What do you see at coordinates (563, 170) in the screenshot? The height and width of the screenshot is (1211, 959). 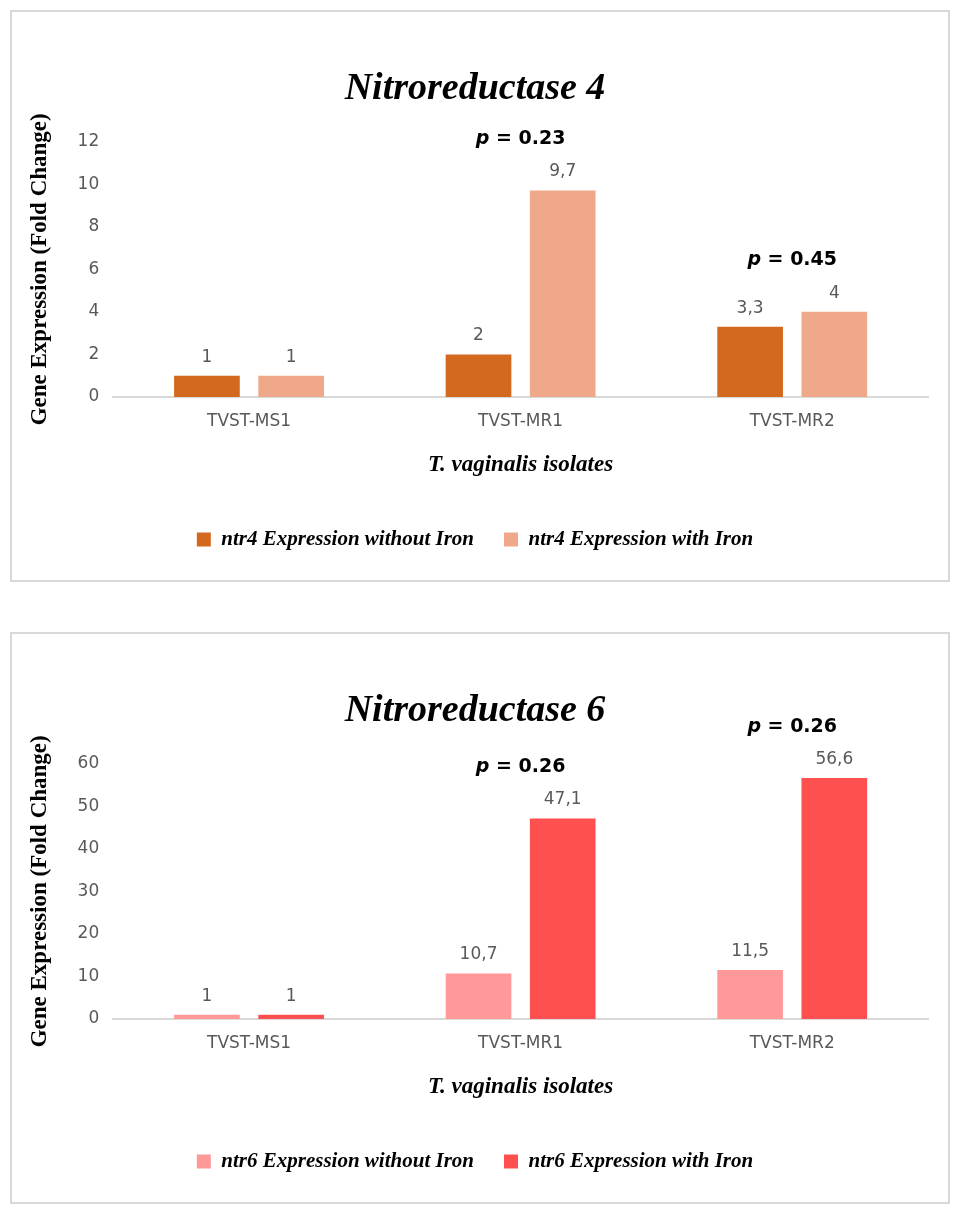 I see `data-label: 9,7` at bounding box center [563, 170].